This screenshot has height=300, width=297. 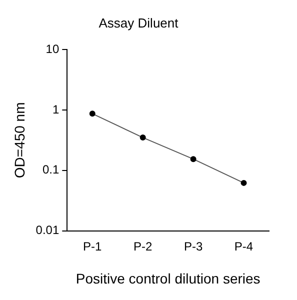 What do you see at coordinates (244, 246) in the screenshot?
I see `x-tick-label: P-4` at bounding box center [244, 246].